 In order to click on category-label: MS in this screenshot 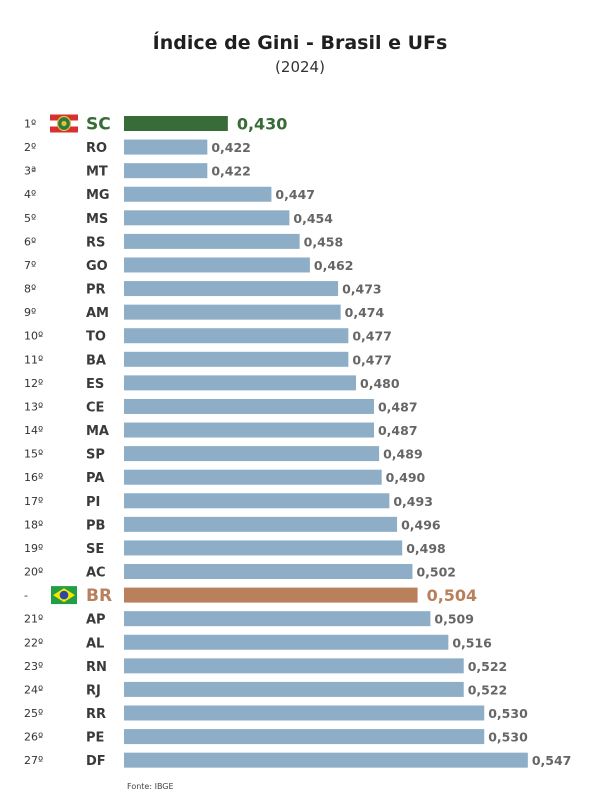, I will do `click(97, 219)`.